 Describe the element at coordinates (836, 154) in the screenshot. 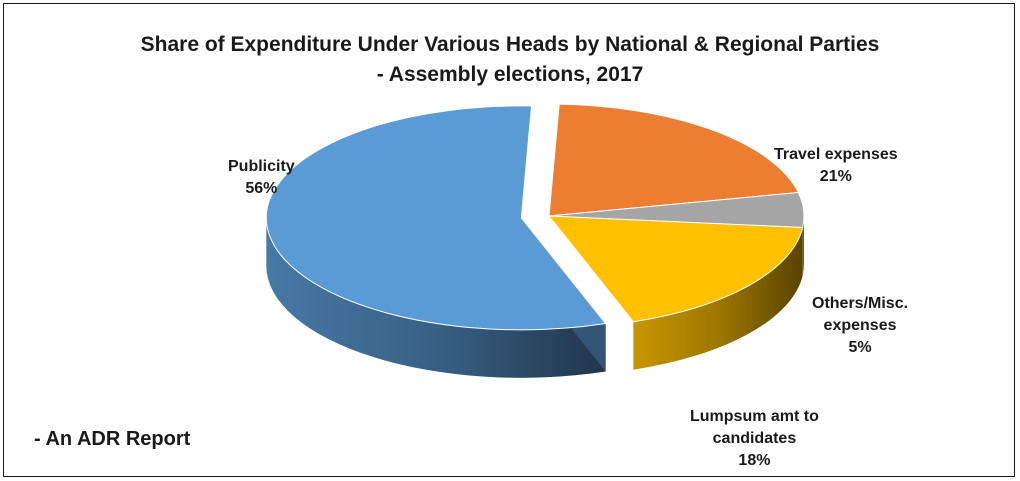

I see `slice-label-travel-line-1: Travel expenses` at that location.